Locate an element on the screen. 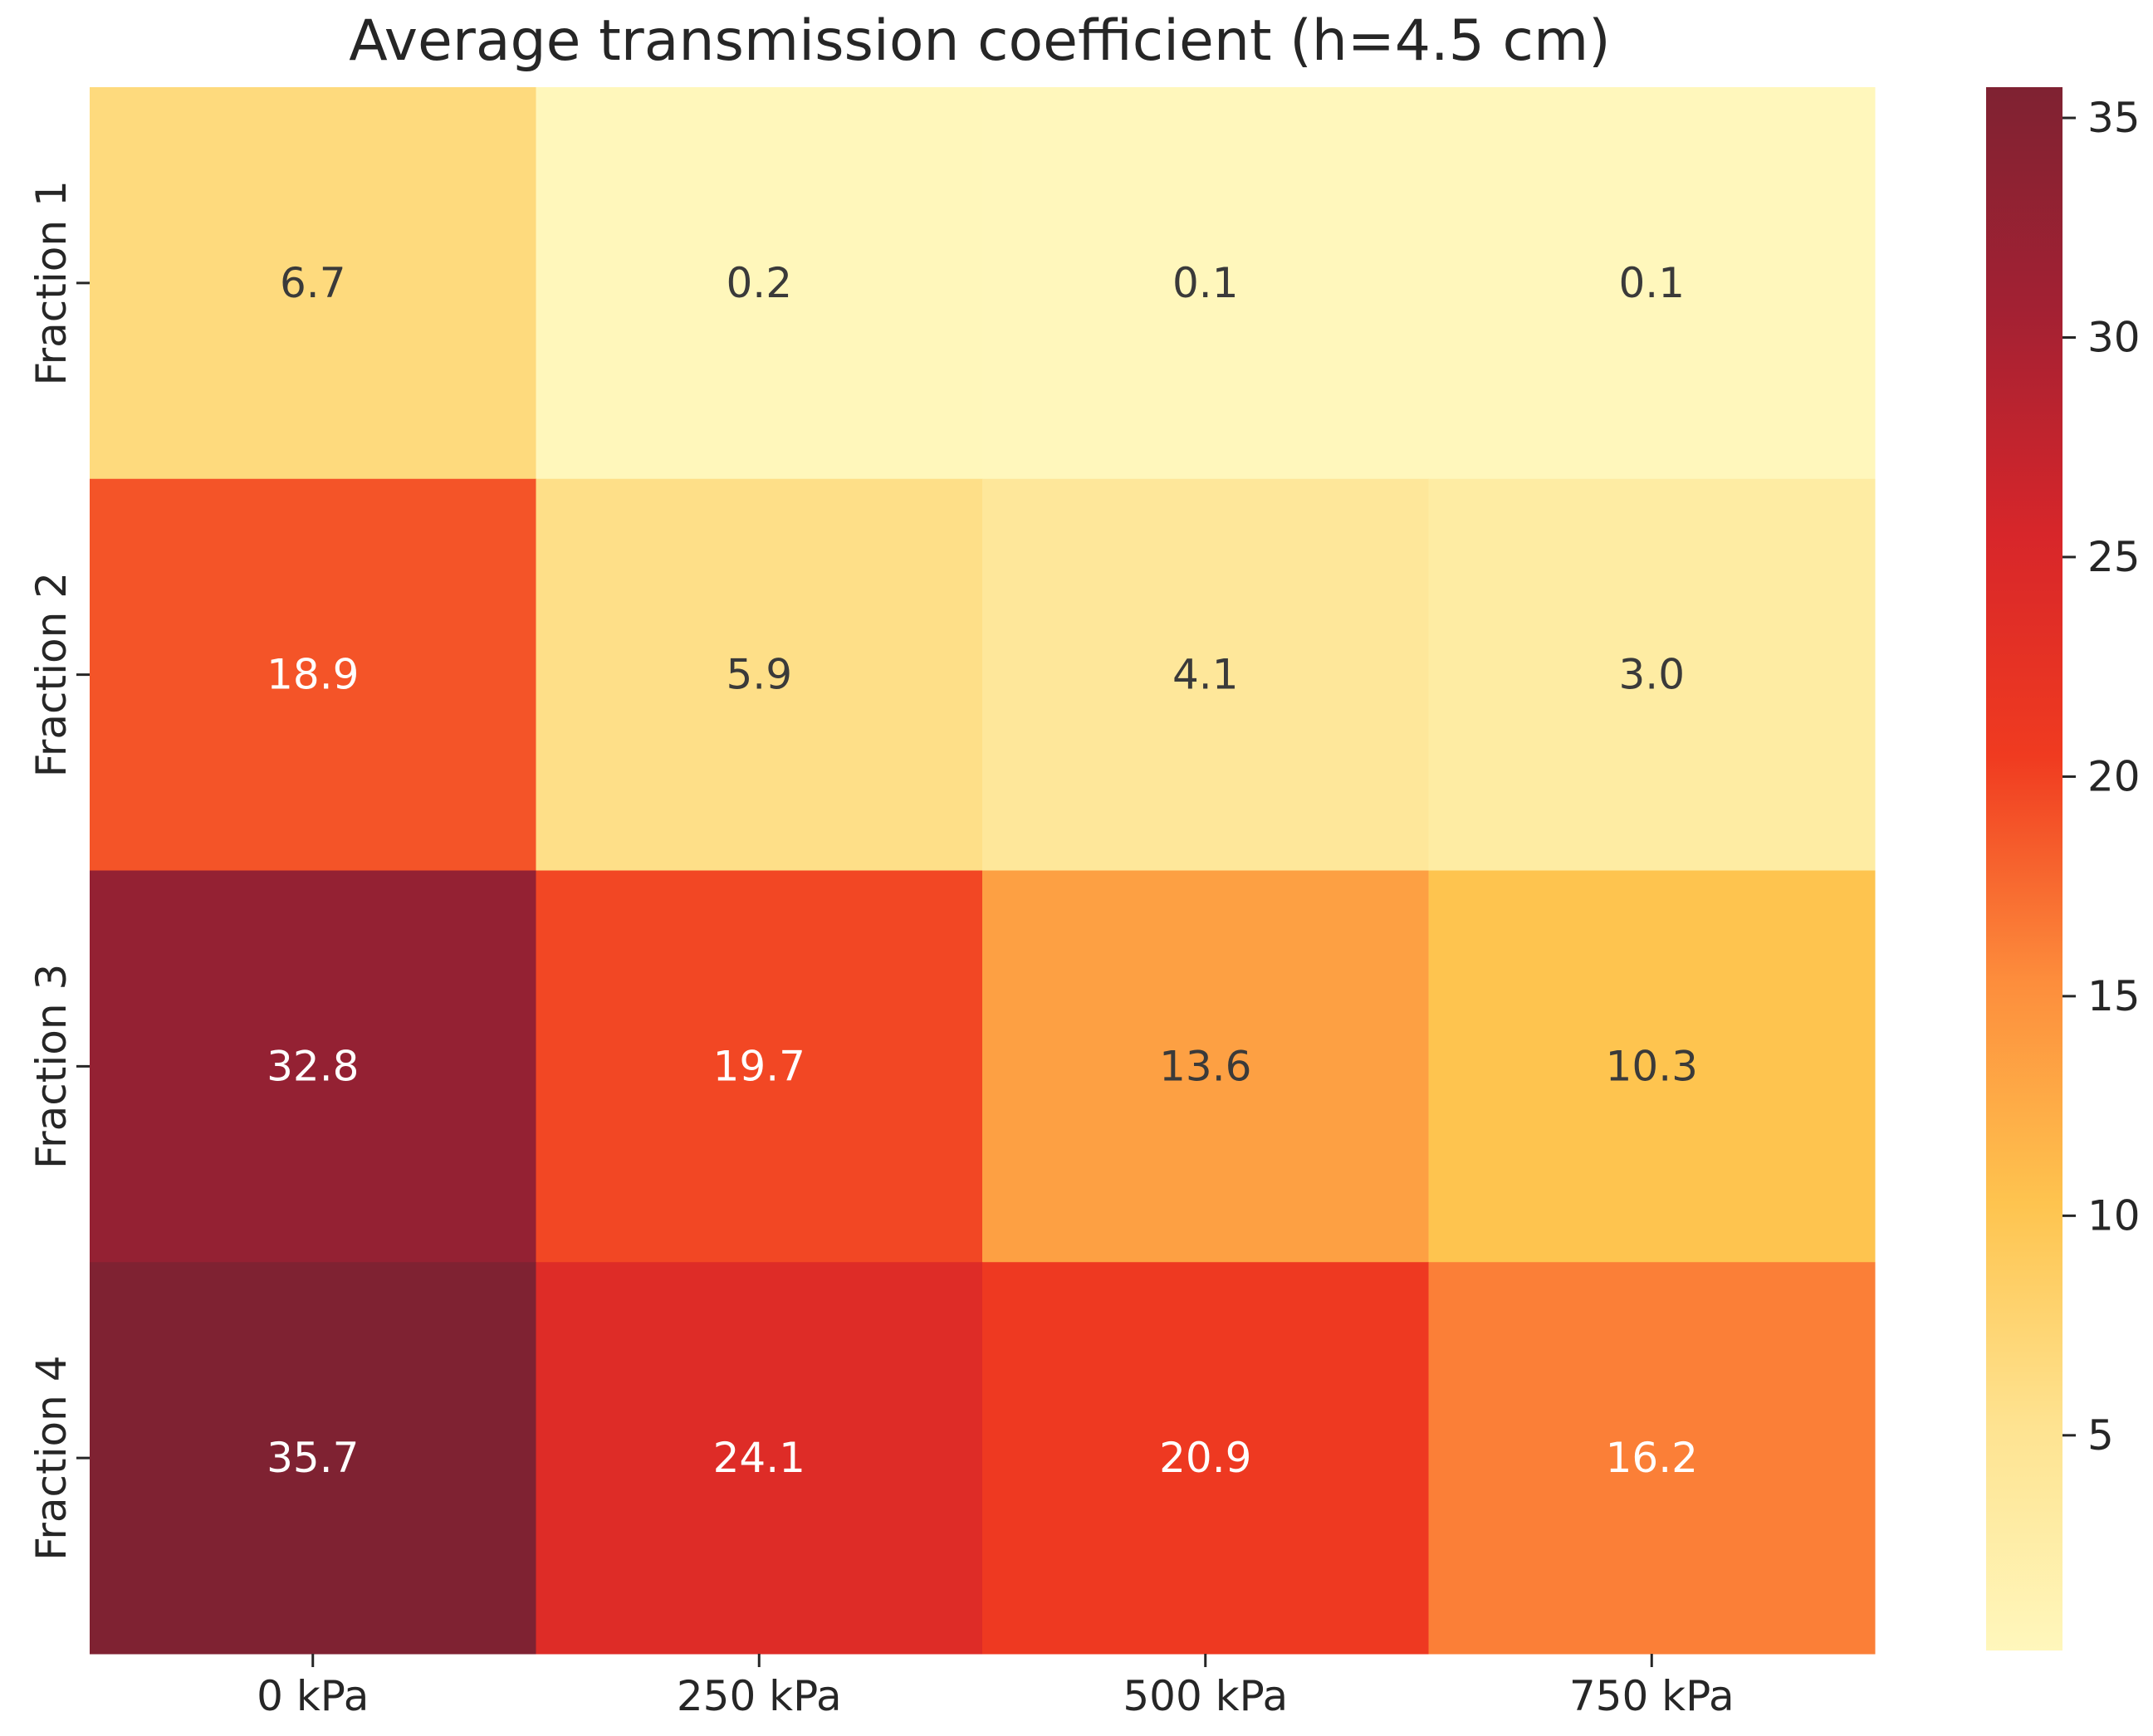 This screenshot has width=2153, height=1736. cell-value-label: 0.2 is located at coordinates (759, 283).